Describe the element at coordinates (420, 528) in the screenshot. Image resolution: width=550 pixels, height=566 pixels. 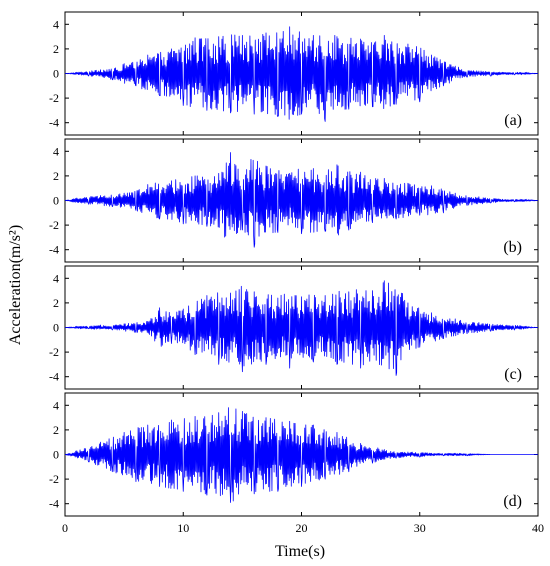
I see `x-tick-label: 30` at that location.